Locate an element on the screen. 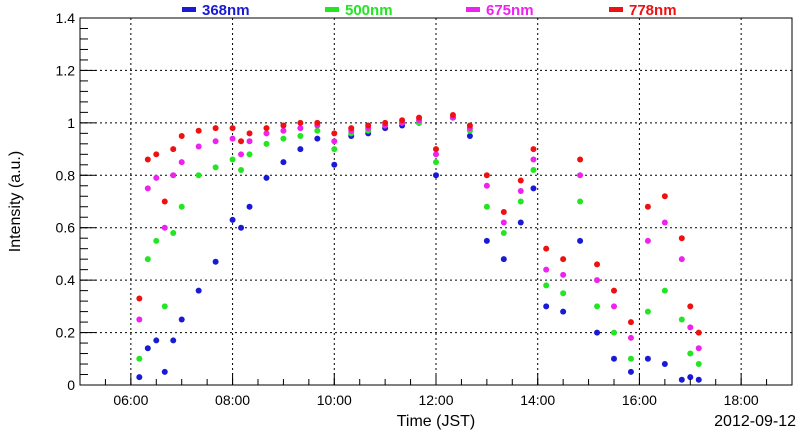 Image resolution: width=800 pixels, height=434 pixels. y-tick-label: 1.2 is located at coordinates (66, 70).